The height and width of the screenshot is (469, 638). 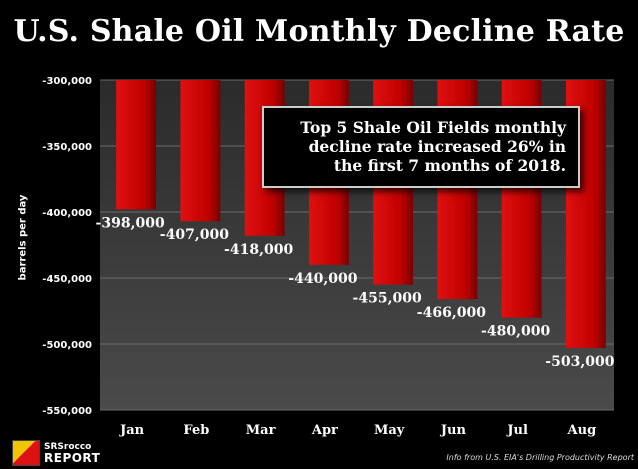 I want to click on data-label: -407,000, so click(x=194, y=235).